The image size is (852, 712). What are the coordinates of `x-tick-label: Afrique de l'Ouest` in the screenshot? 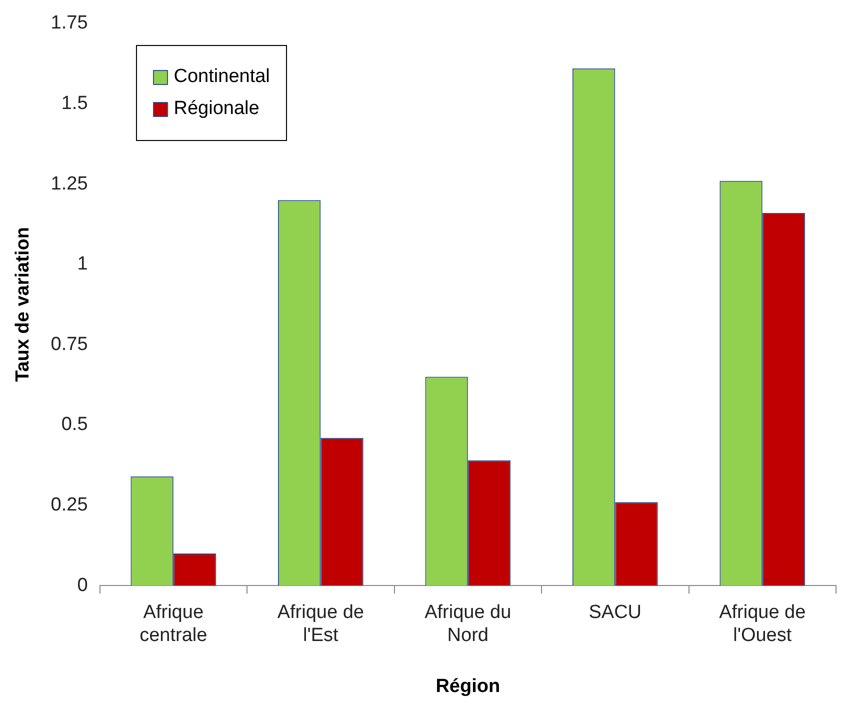 It's located at (762, 624).